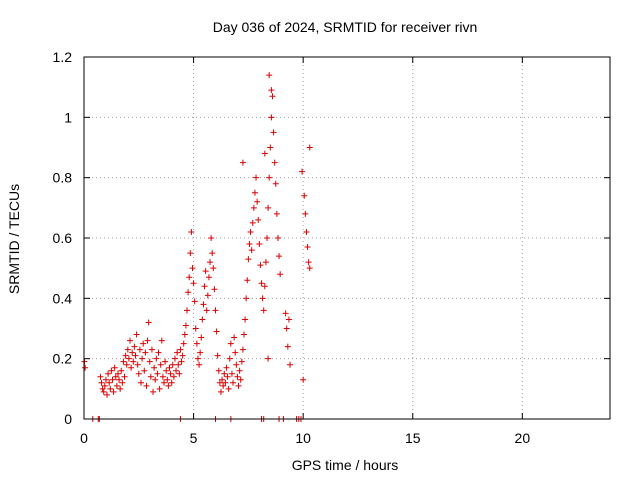  What do you see at coordinates (194, 438) in the screenshot?
I see `x-tick-label: 5` at bounding box center [194, 438].